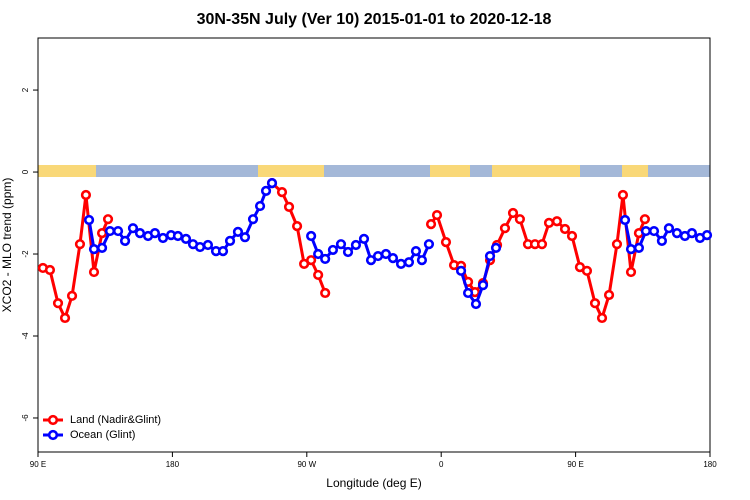  What do you see at coordinates (441, 464) in the screenshot?
I see `x-tick-label: 0` at bounding box center [441, 464].